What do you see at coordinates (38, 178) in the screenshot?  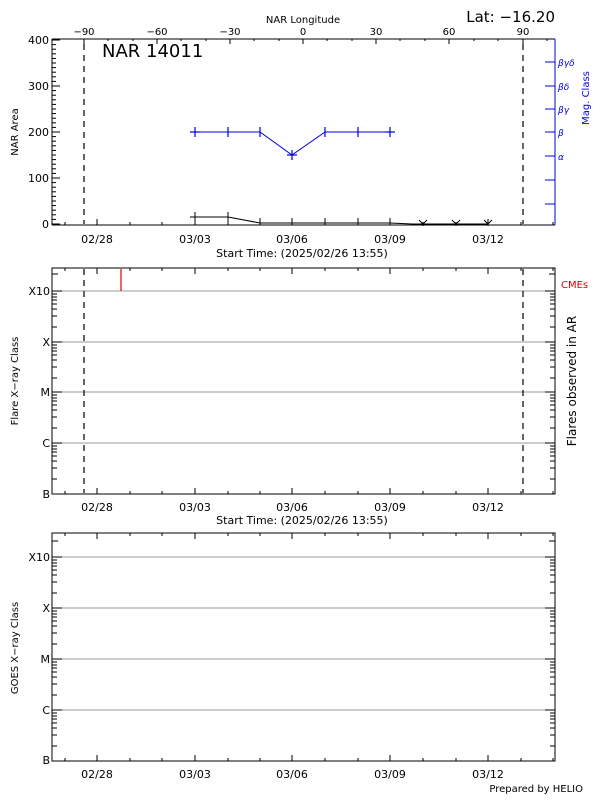 I see `y-tick-label: 100` at bounding box center [38, 178].